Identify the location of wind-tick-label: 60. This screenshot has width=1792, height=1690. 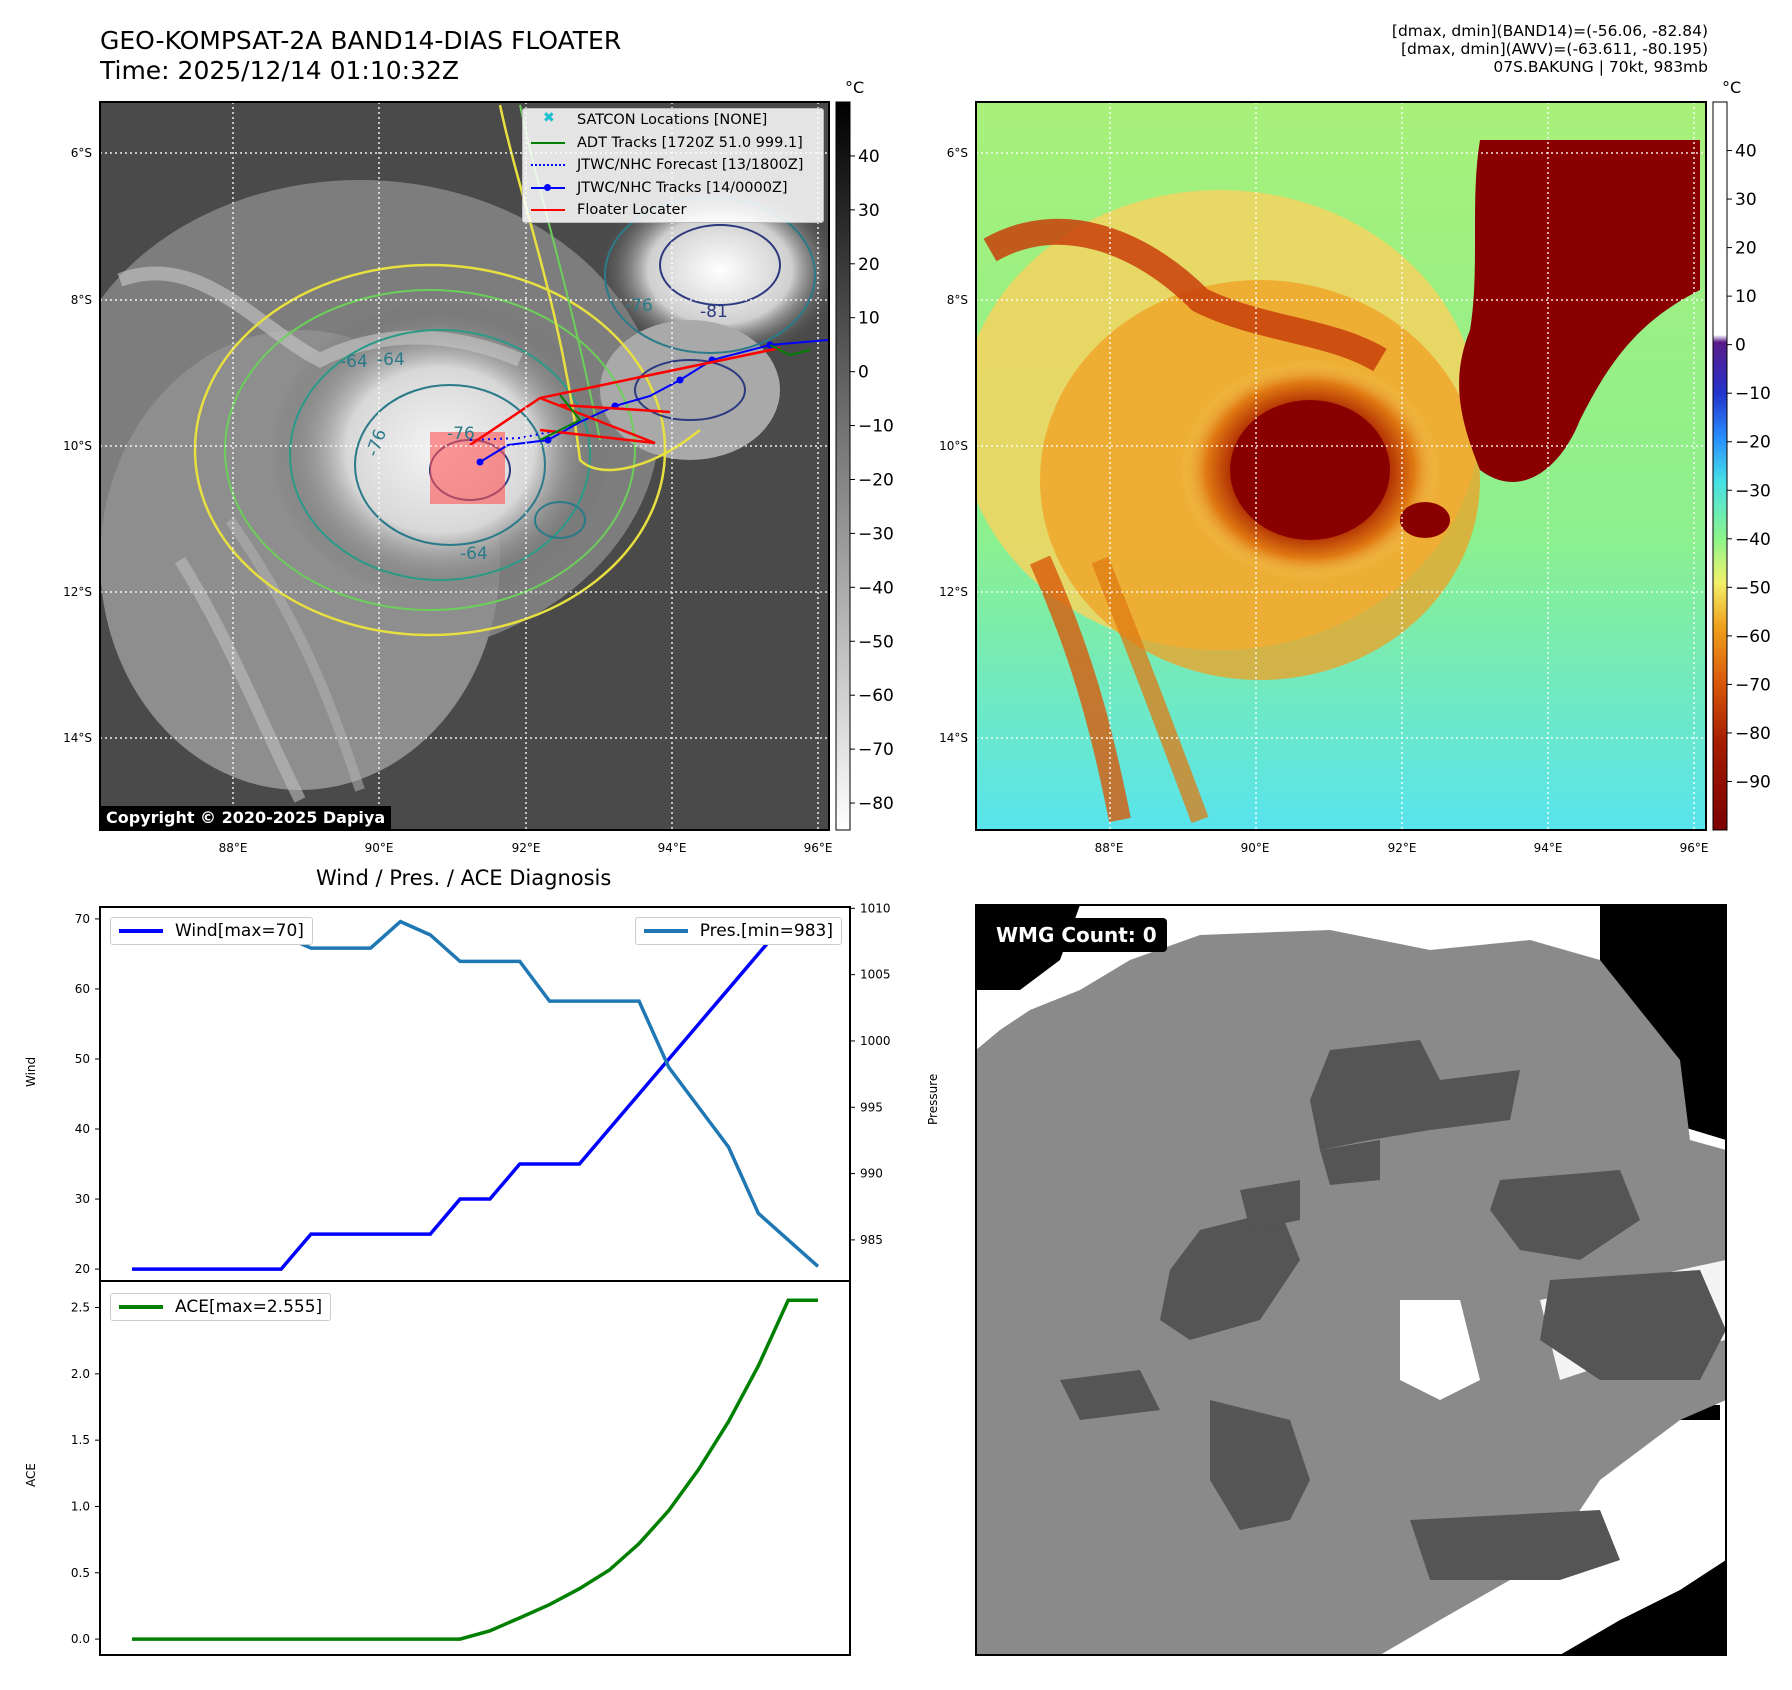
(82, 989).